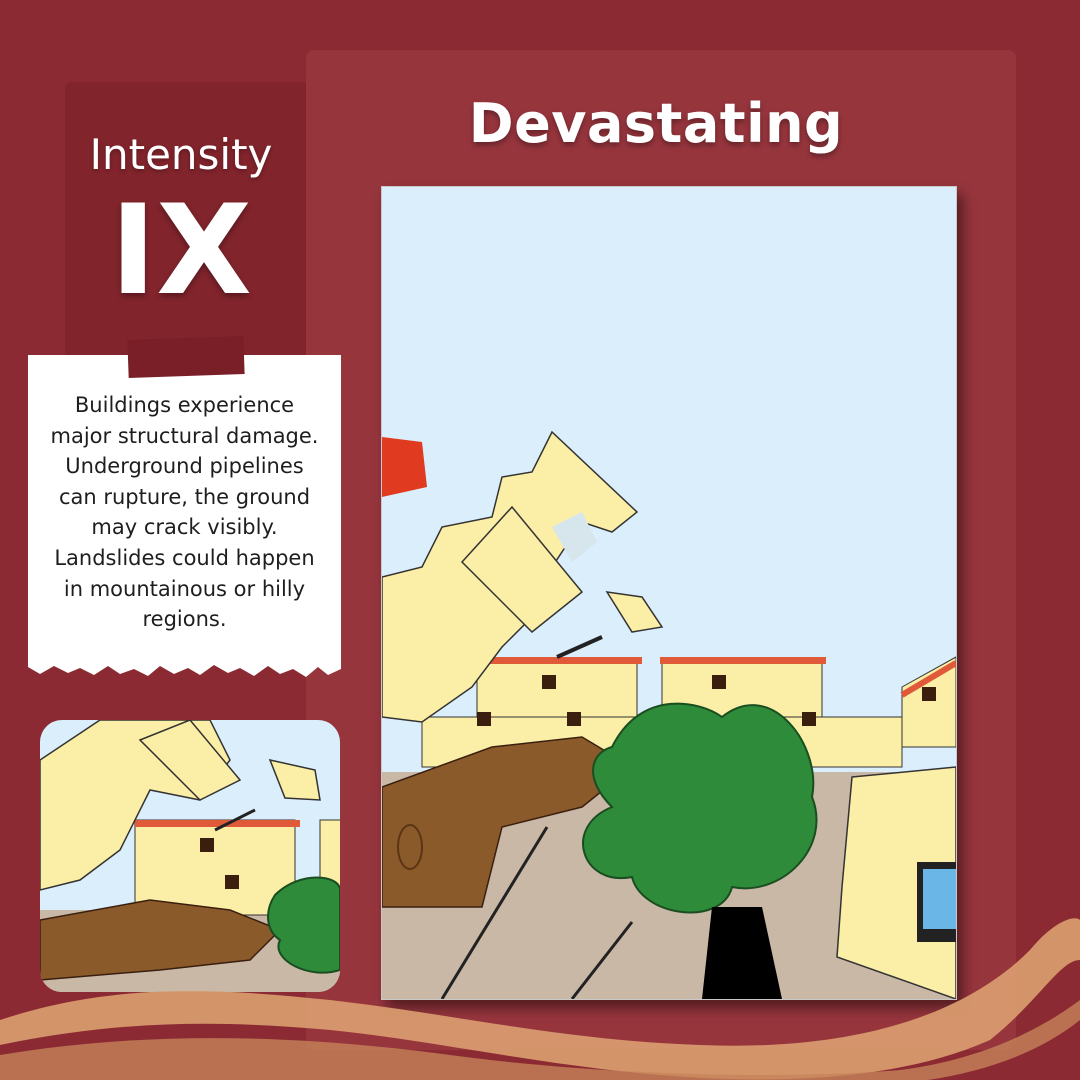  What do you see at coordinates (184, 496) in the screenshot?
I see `description-line: can rupture, the ground` at bounding box center [184, 496].